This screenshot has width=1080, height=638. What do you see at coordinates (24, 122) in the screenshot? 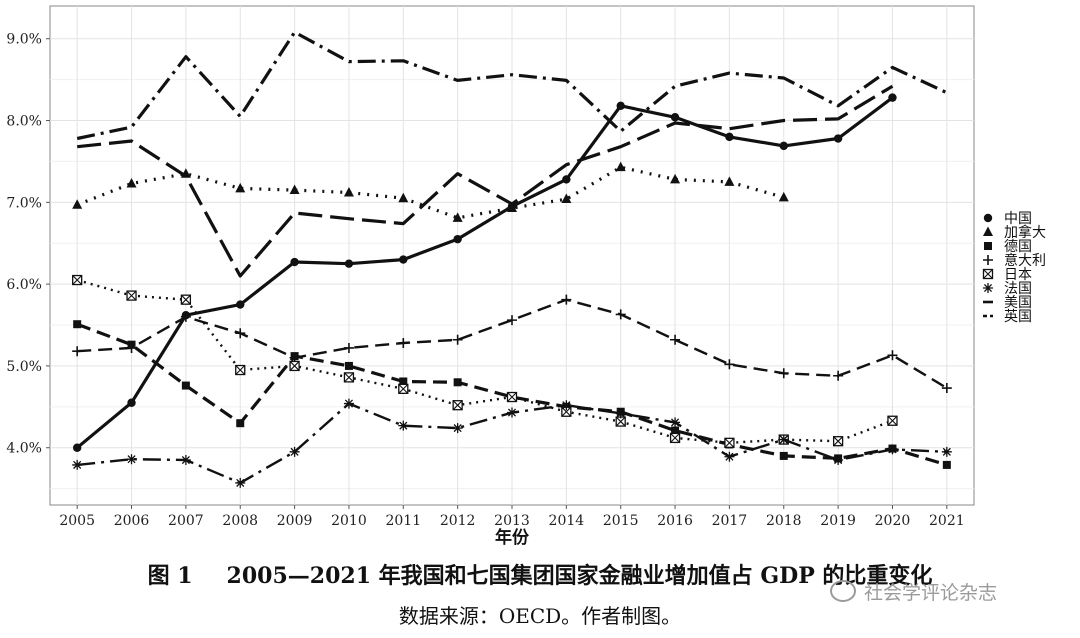
I see `y-tick-label: 8.0%` at bounding box center [24, 122].